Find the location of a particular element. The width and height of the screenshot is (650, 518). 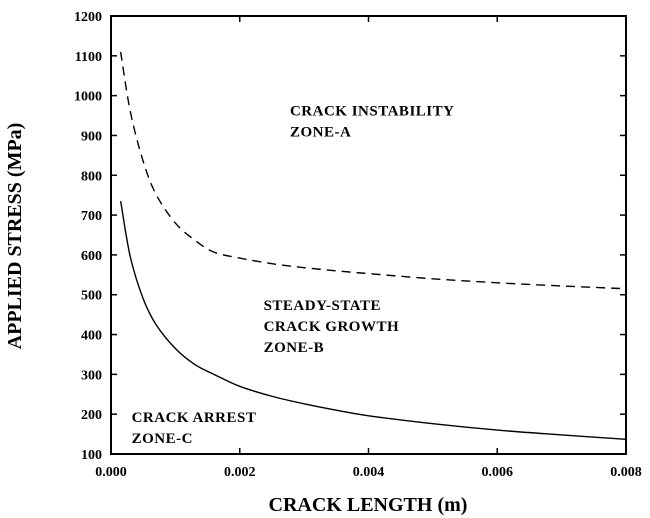

x-tick-label: 0.006 is located at coordinates (498, 472).